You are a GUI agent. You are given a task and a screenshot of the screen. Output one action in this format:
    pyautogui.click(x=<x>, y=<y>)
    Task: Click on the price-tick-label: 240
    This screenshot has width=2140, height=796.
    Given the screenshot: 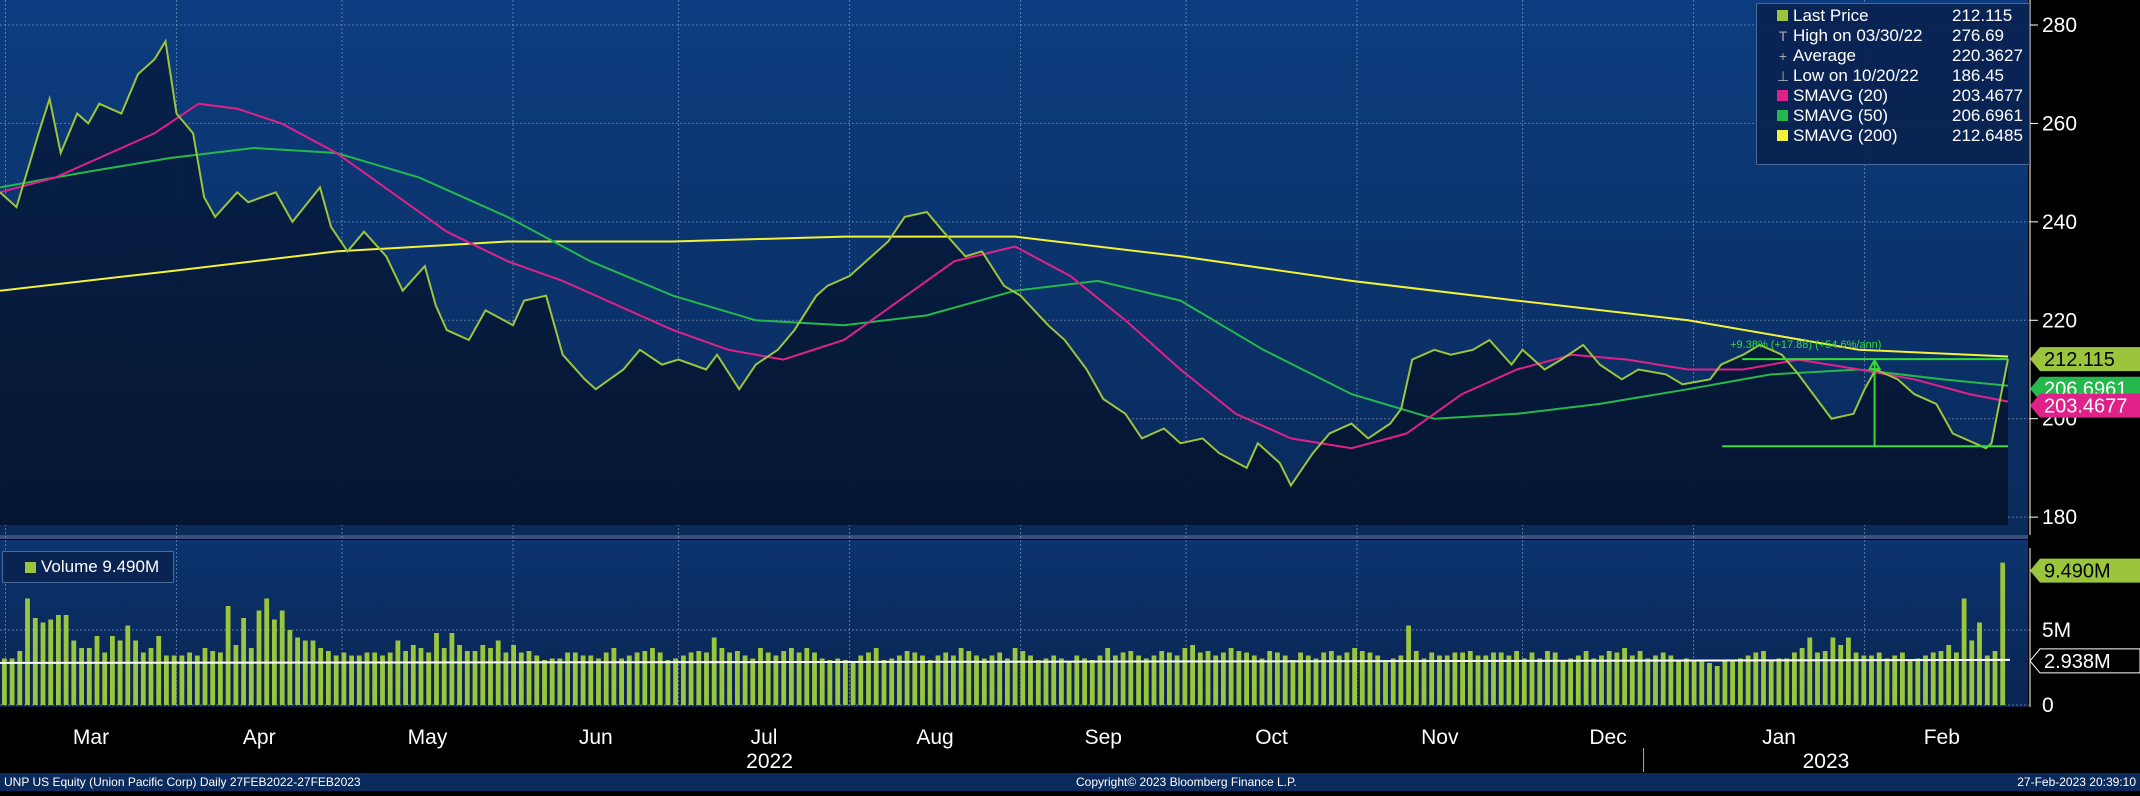 What is the action you would take?
    pyautogui.click(x=2059, y=222)
    